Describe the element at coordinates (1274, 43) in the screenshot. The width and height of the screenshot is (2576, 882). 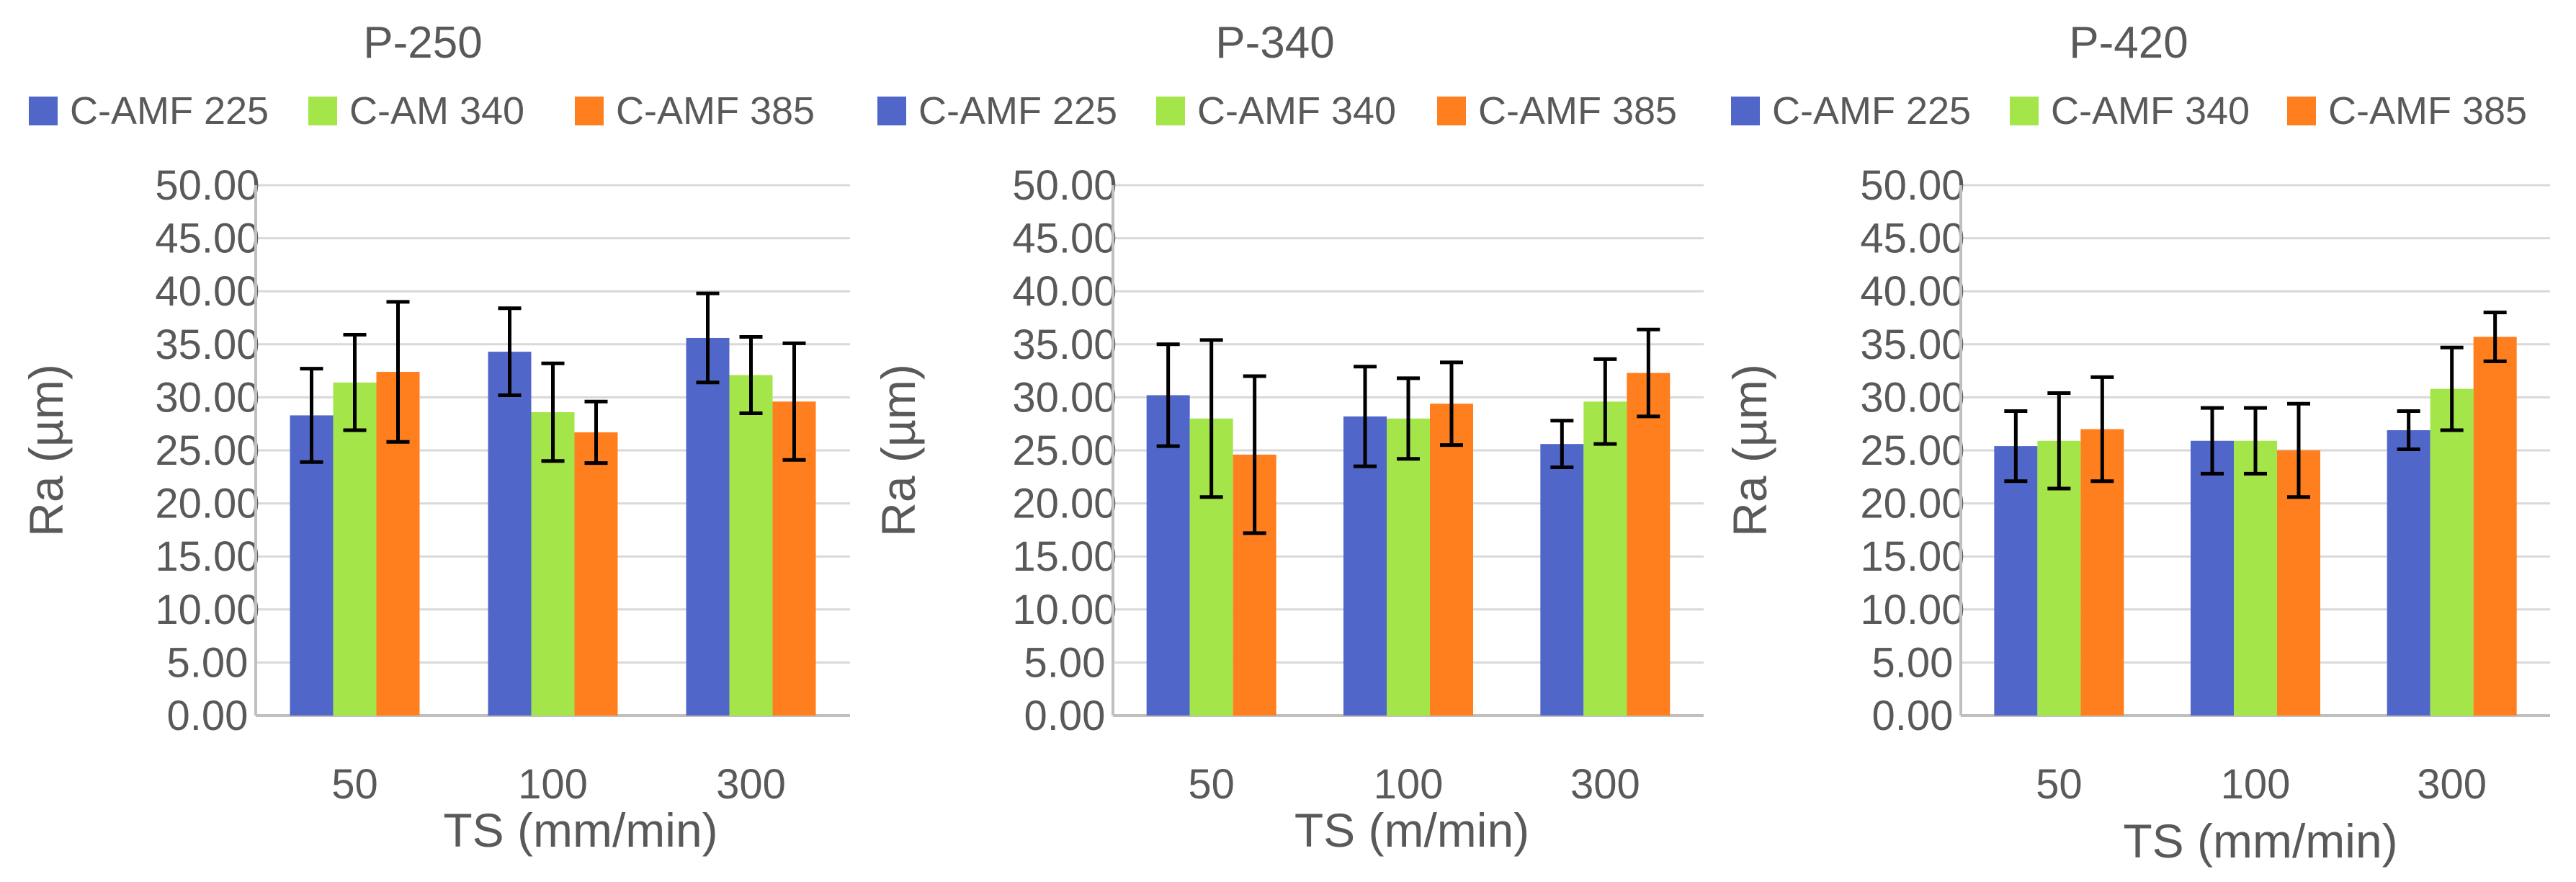
I see `chart-title: P-340` at that location.